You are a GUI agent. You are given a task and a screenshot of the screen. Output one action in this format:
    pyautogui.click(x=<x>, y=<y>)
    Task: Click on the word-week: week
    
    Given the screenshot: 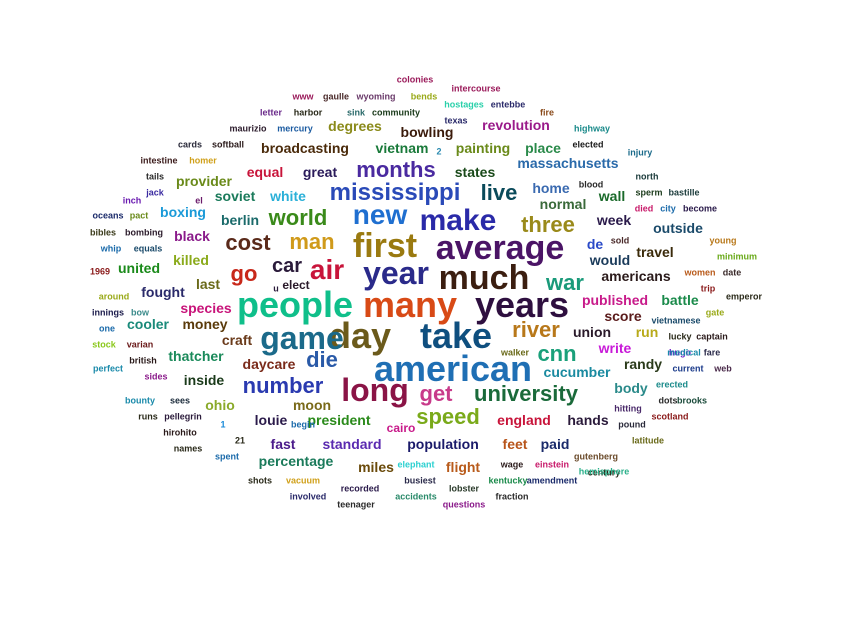 What is the action you would take?
    pyautogui.click(x=614, y=220)
    